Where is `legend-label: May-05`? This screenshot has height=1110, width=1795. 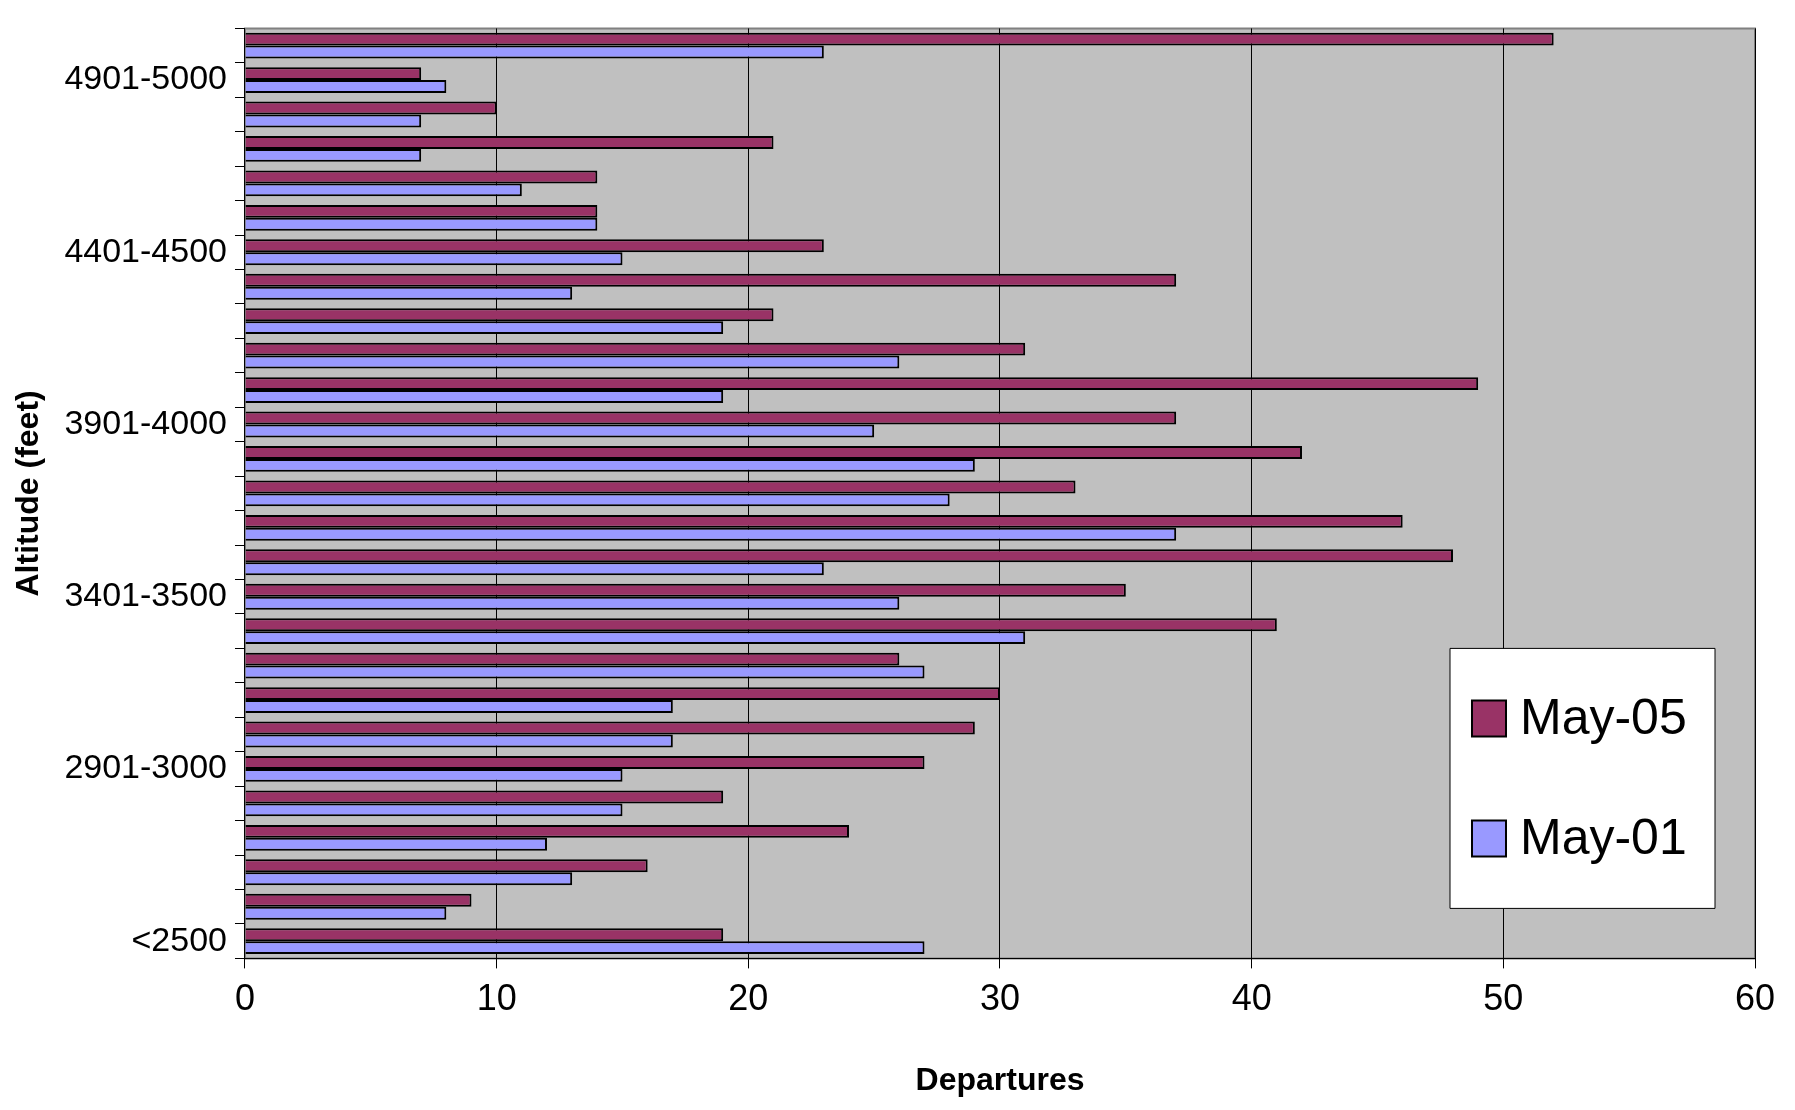 legend-label: May-05 is located at coordinates (1603, 717).